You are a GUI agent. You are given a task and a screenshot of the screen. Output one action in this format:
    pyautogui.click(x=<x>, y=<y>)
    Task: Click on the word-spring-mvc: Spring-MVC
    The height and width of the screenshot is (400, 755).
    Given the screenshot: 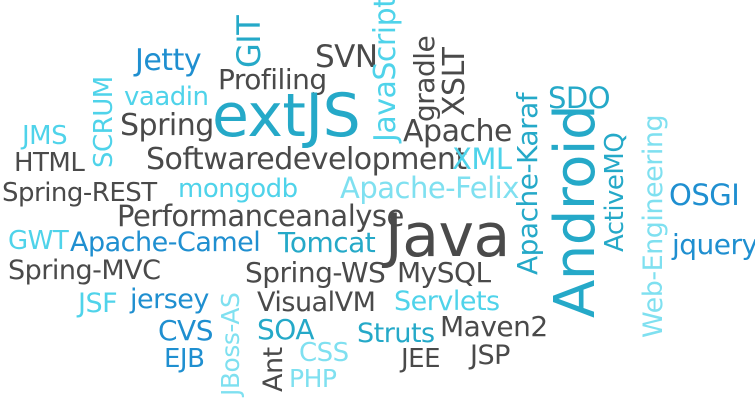 What is the action you would take?
    pyautogui.click(x=84, y=270)
    